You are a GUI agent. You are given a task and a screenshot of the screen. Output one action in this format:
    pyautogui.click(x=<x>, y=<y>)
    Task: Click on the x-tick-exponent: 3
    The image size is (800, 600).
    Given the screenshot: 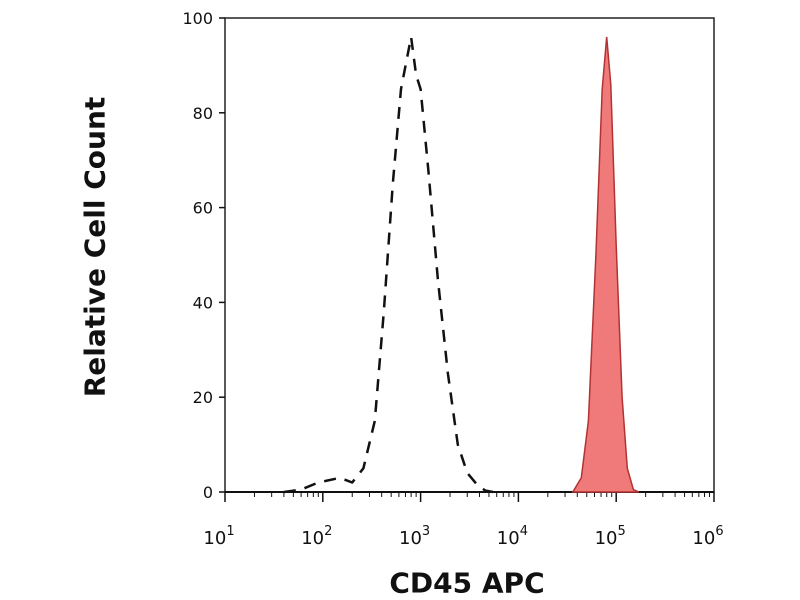 What is the action you would take?
    pyautogui.click(x=426, y=531)
    